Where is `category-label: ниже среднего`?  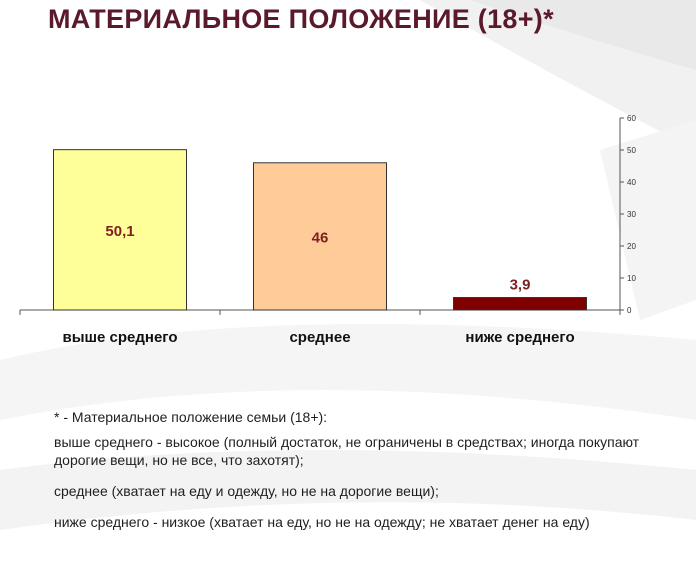
category-label: ниже среднего is located at coordinates (519, 337).